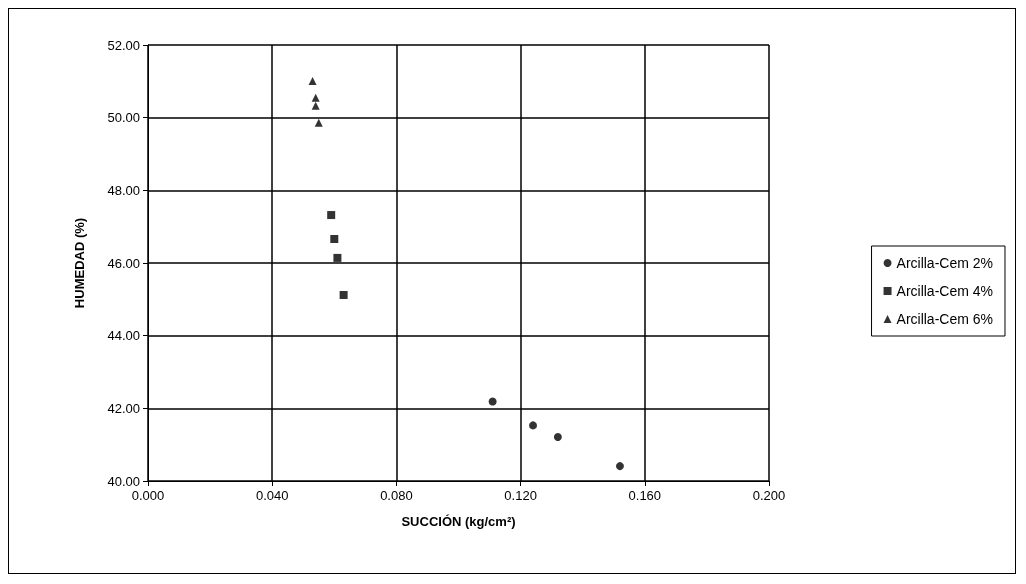 Image resolution: width=1026 pixels, height=584 pixels. Describe the element at coordinates (123, 336) in the screenshot. I see `y-tick-label: 44.00` at that location.